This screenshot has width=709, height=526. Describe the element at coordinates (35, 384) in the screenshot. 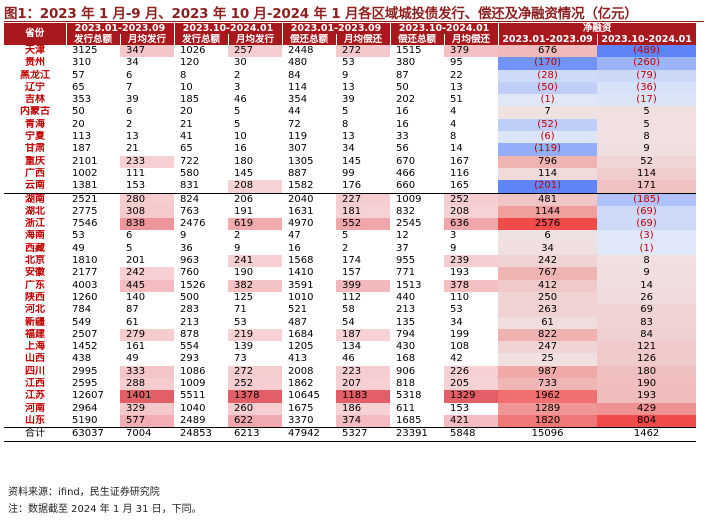

I see `province-cell: 江西` at that location.